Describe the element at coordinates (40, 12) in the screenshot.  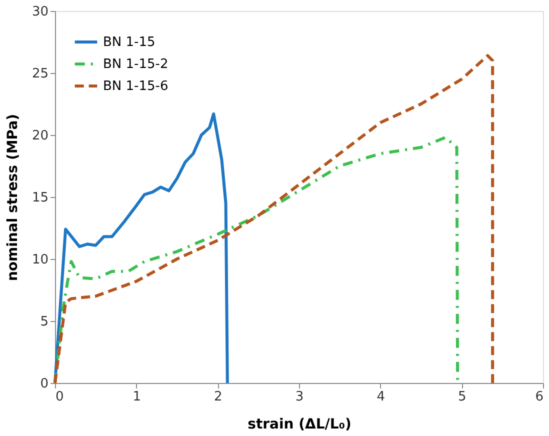
I see `y-tick-label: 30` at that location.